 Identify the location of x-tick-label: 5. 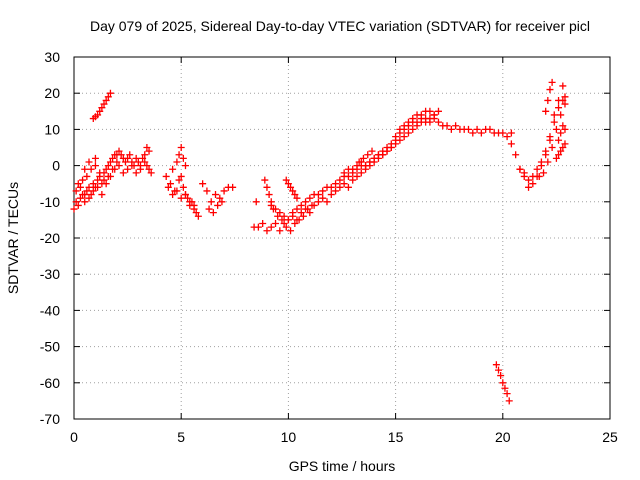
(181, 437).